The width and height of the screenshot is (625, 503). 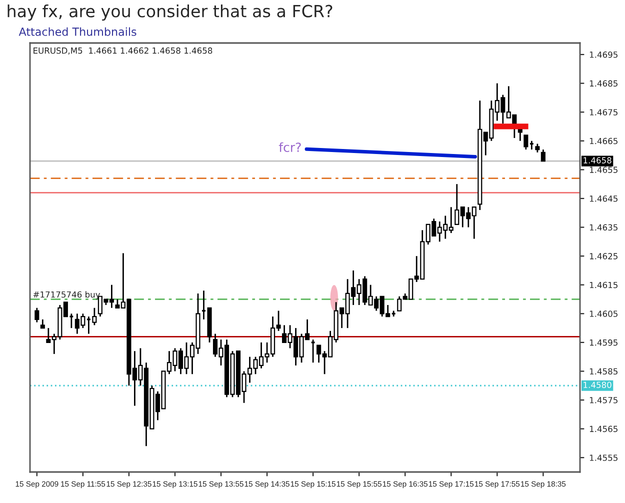 What do you see at coordinates (289, 147) in the screenshot?
I see `annotation: fcr?` at bounding box center [289, 147].